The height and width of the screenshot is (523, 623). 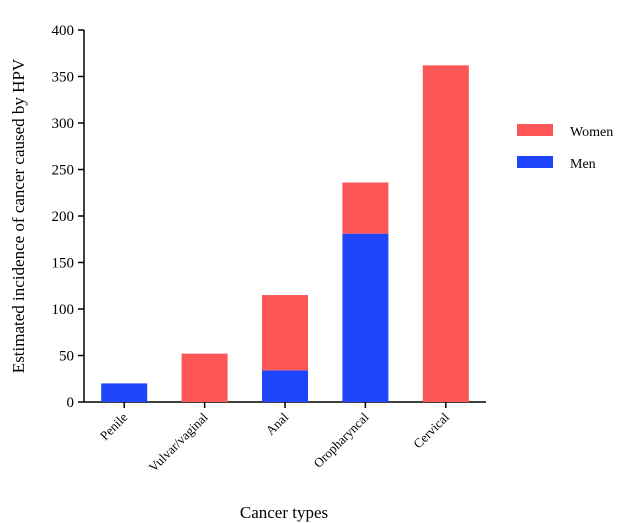 I want to click on legend-swatch-men, so click(x=535, y=162).